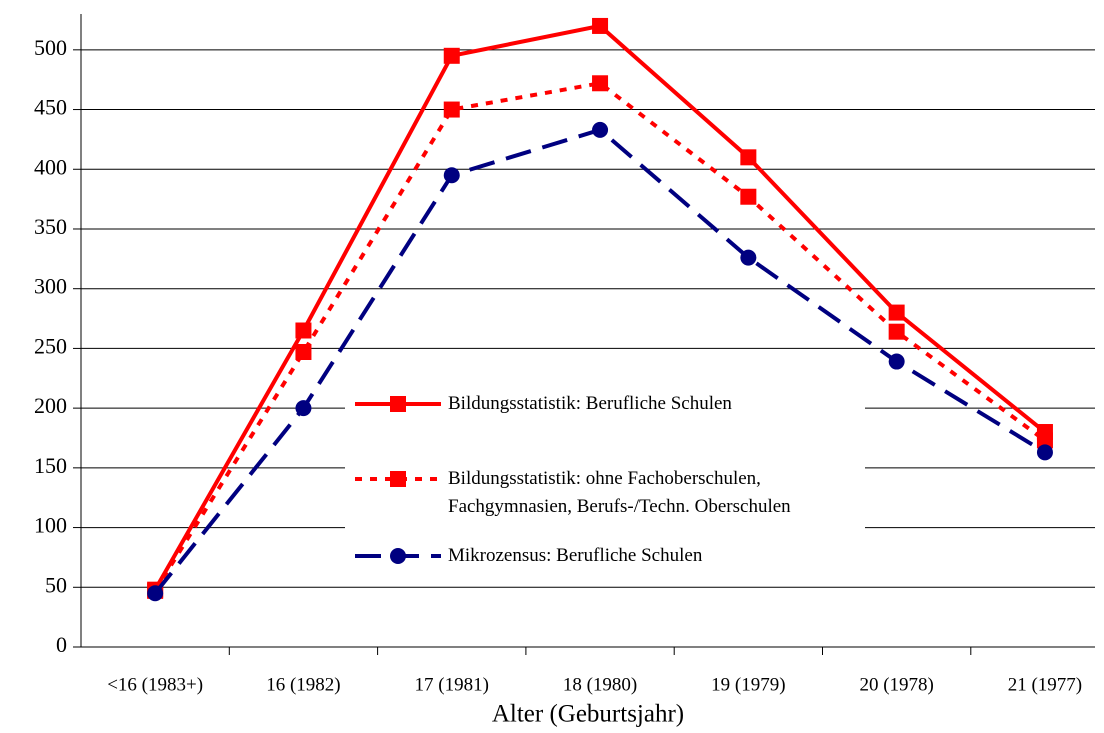 The image size is (1104, 733). What do you see at coordinates (50, 405) in the screenshot?
I see `y-tick-label: 200` at bounding box center [50, 405].